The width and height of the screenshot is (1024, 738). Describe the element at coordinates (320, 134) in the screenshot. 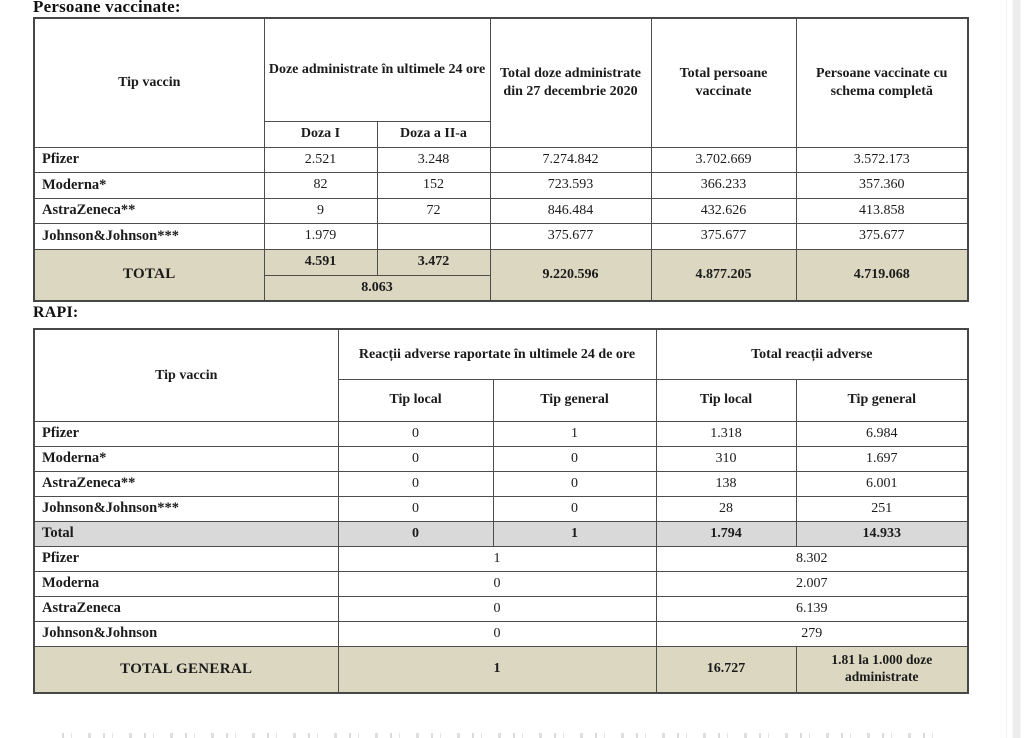

I see `header-doza-1: Doza I` at that location.